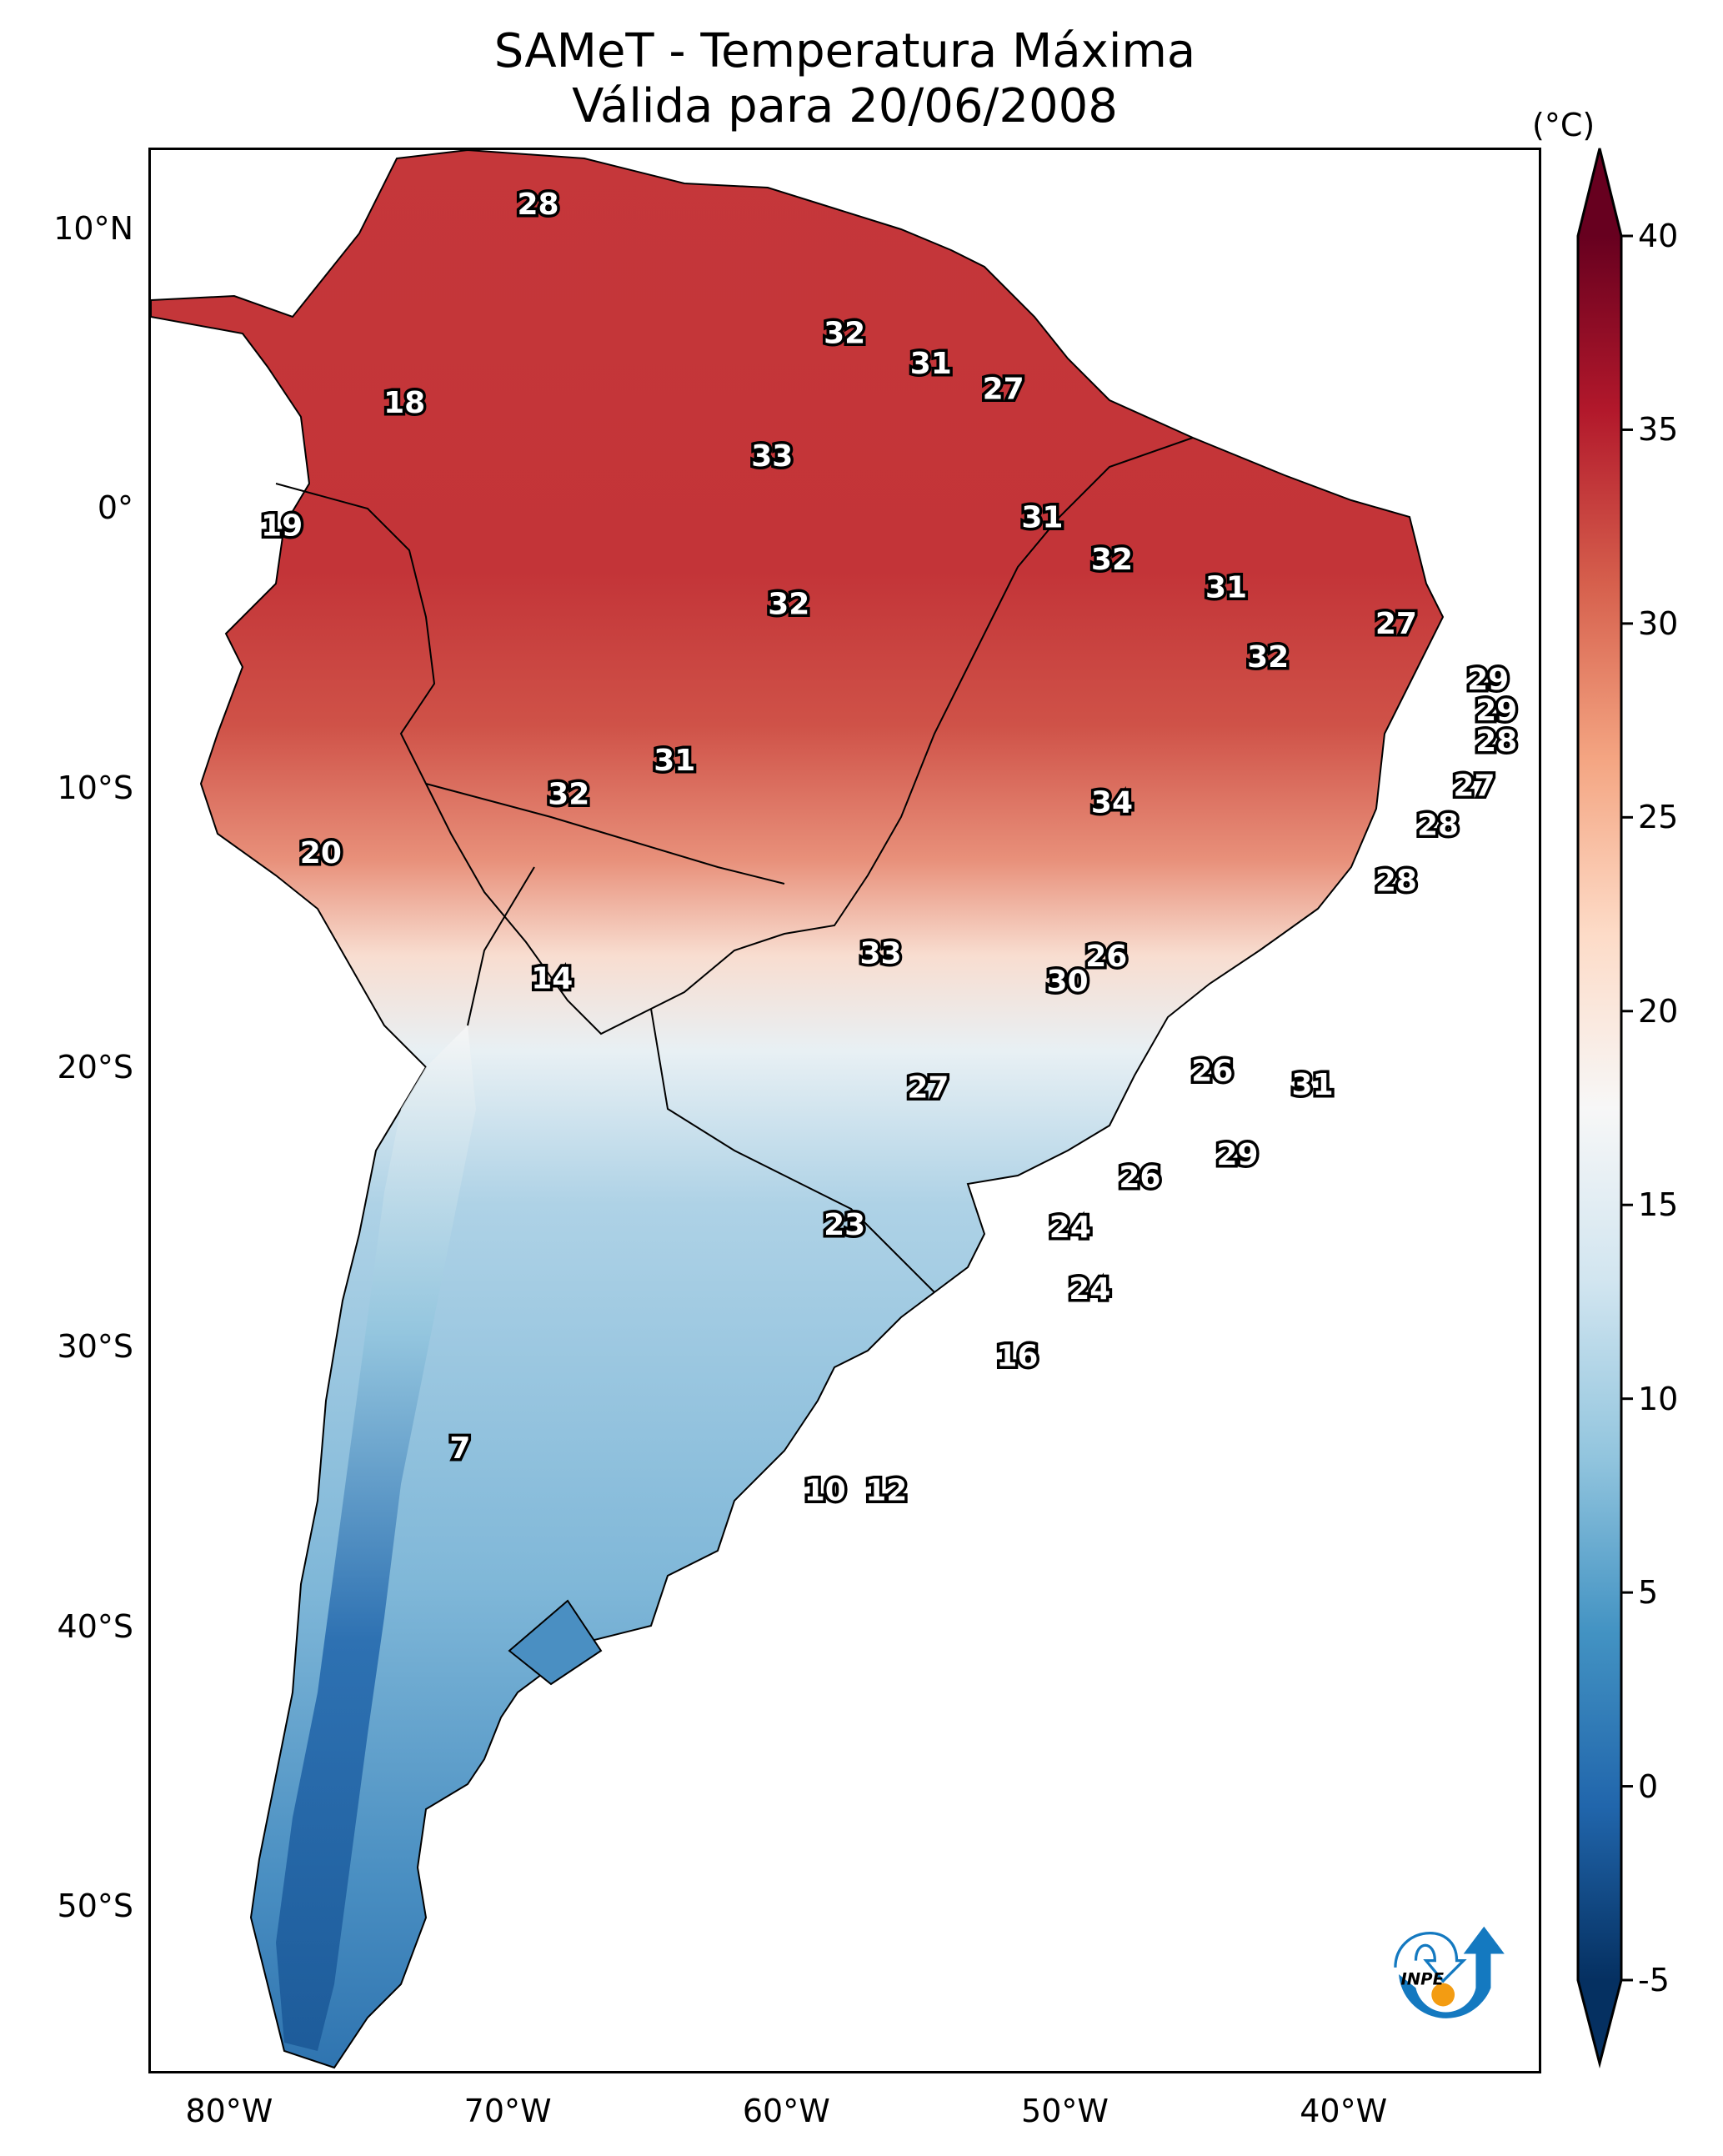  Describe the element at coordinates (556, 1642) in the screenshot. I see `falklands-islands` at that location.